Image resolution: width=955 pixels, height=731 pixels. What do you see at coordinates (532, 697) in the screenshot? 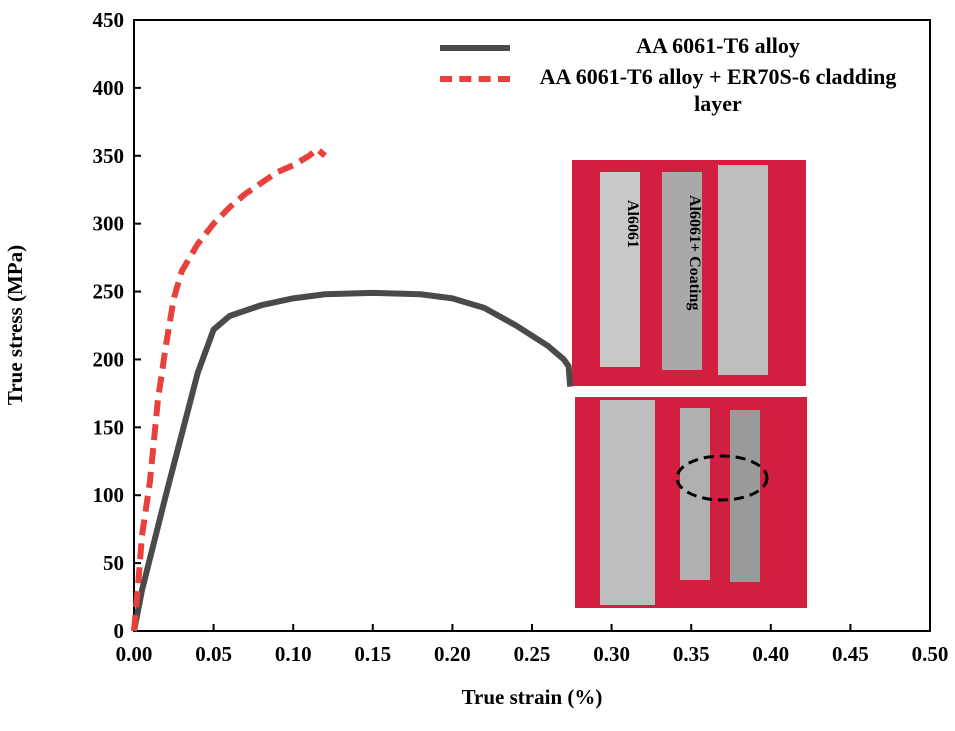
I see `x-axis-label: True strain (%)` at bounding box center [532, 697].